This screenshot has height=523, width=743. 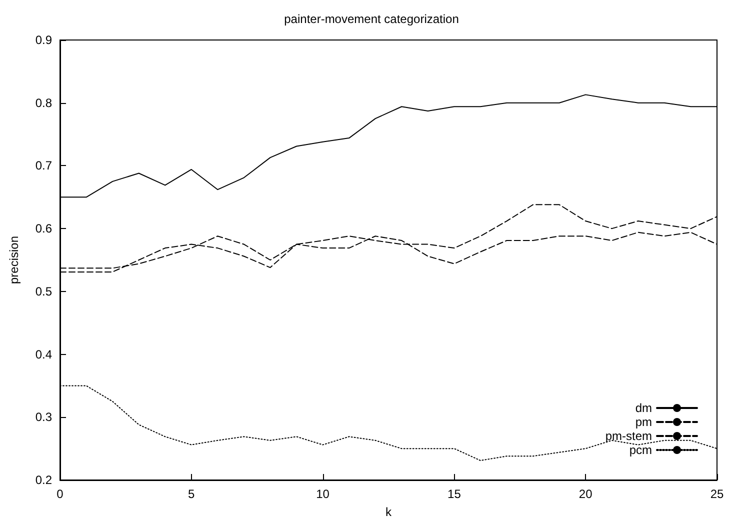 I want to click on legend-label: pm, so click(x=643, y=422).